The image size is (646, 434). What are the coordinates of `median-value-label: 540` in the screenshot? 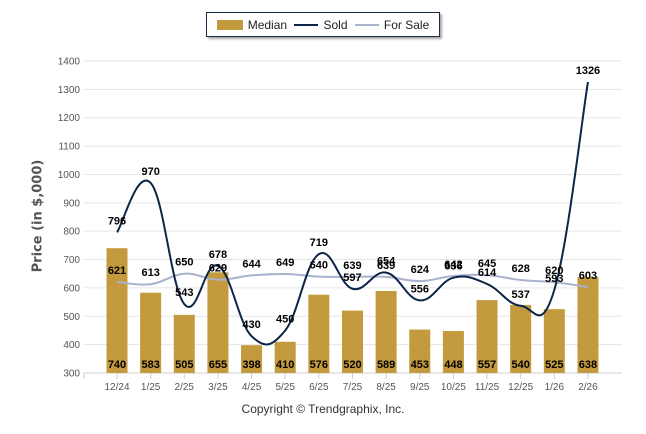 It's located at (521, 365).